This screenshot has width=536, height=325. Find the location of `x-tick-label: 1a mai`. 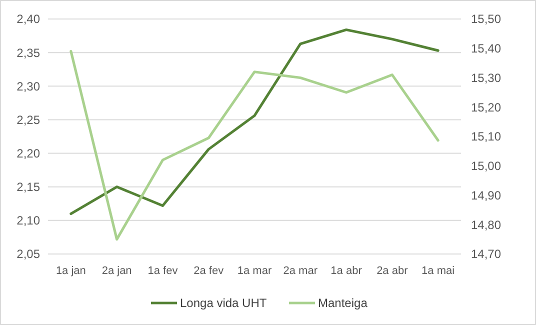

x-tick-label: 1a mai is located at coordinates (438, 271).